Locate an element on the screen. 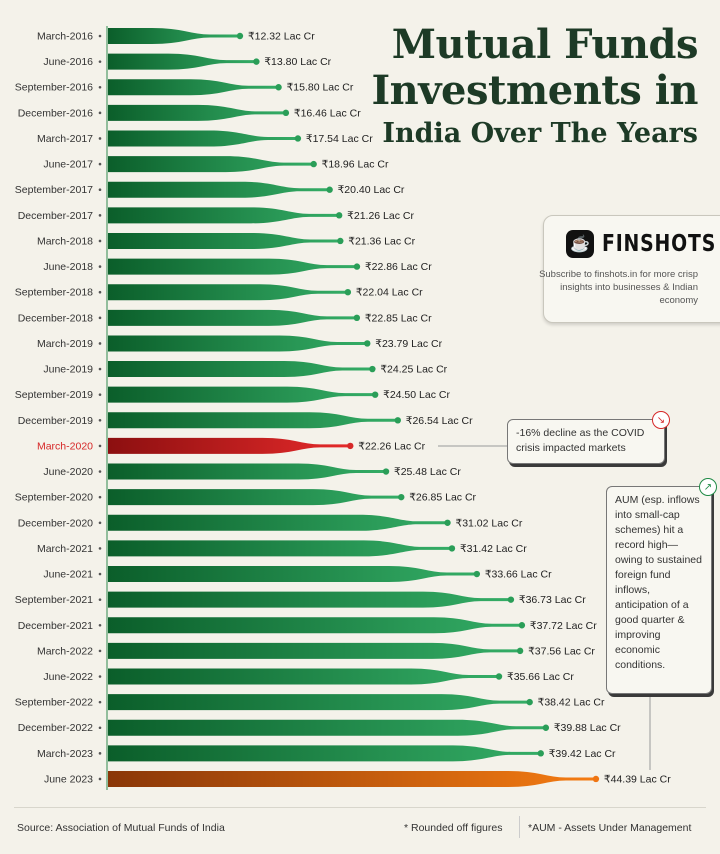 Image resolution: width=720 pixels, height=854 pixels. bar-december-2017 is located at coordinates (224, 215).